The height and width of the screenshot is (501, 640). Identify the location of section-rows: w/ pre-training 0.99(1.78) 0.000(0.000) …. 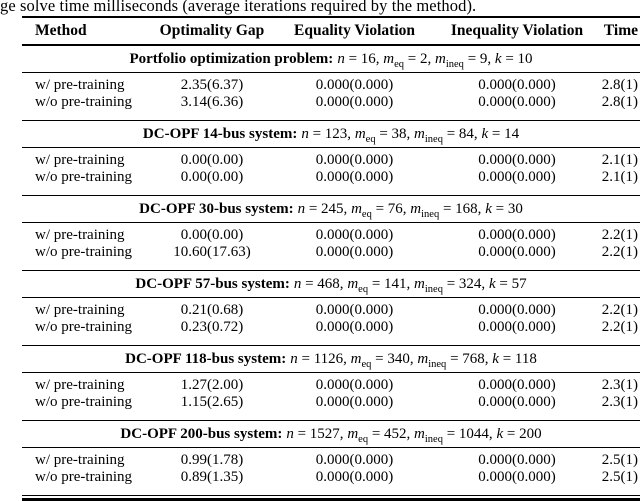
(331, 472).